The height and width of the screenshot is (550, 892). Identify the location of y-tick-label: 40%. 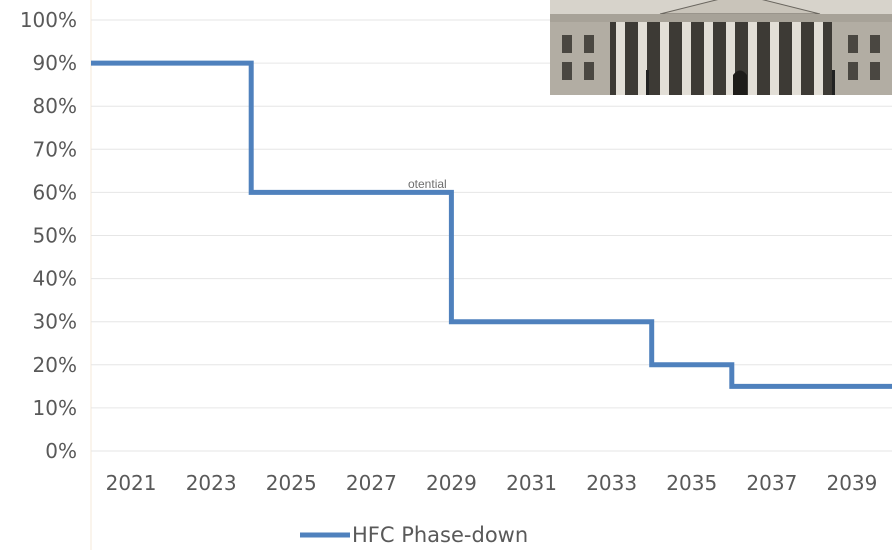
(55, 279).